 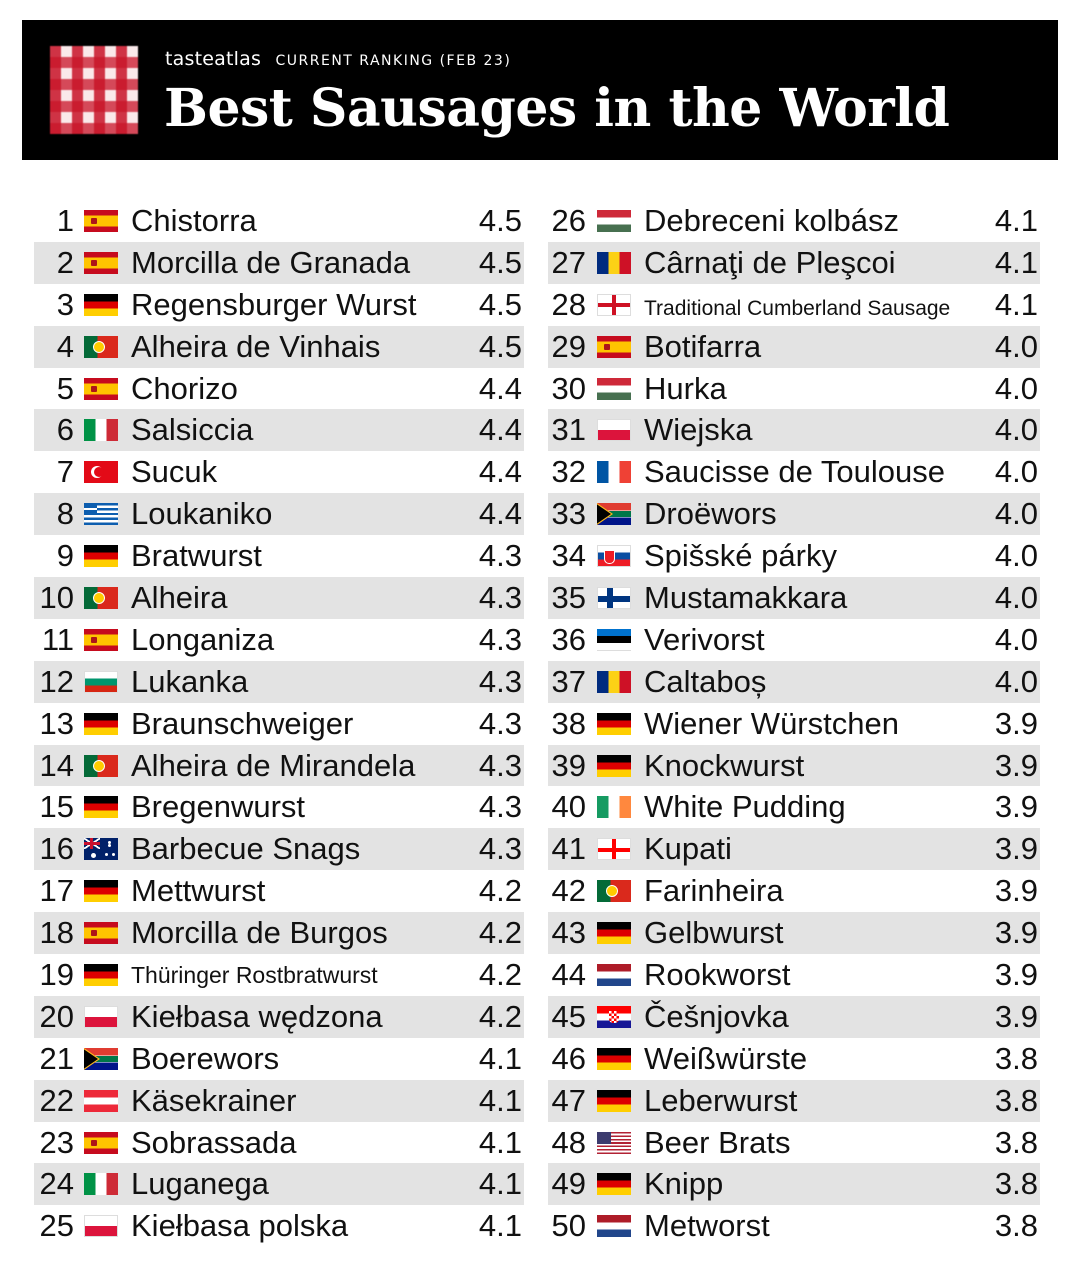 What do you see at coordinates (794, 933) in the screenshot?
I see `ranking-row: 43 Gelbwurst 3.9` at bounding box center [794, 933].